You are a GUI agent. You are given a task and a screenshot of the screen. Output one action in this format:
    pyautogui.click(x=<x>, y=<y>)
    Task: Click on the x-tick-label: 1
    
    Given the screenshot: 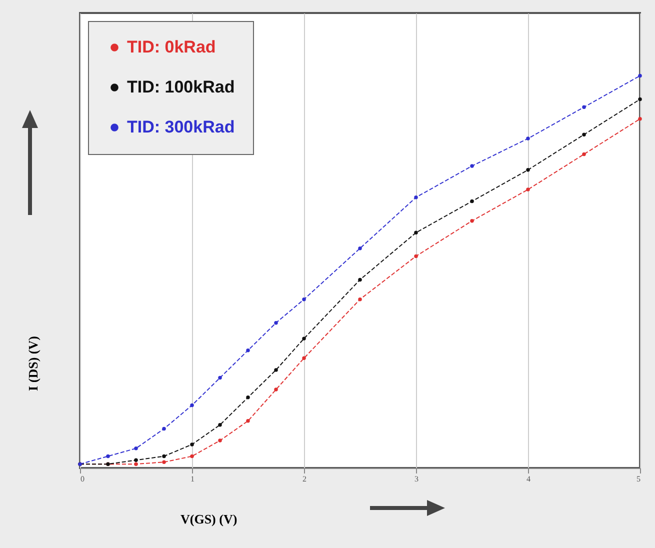 What is the action you would take?
    pyautogui.click(x=192, y=479)
    